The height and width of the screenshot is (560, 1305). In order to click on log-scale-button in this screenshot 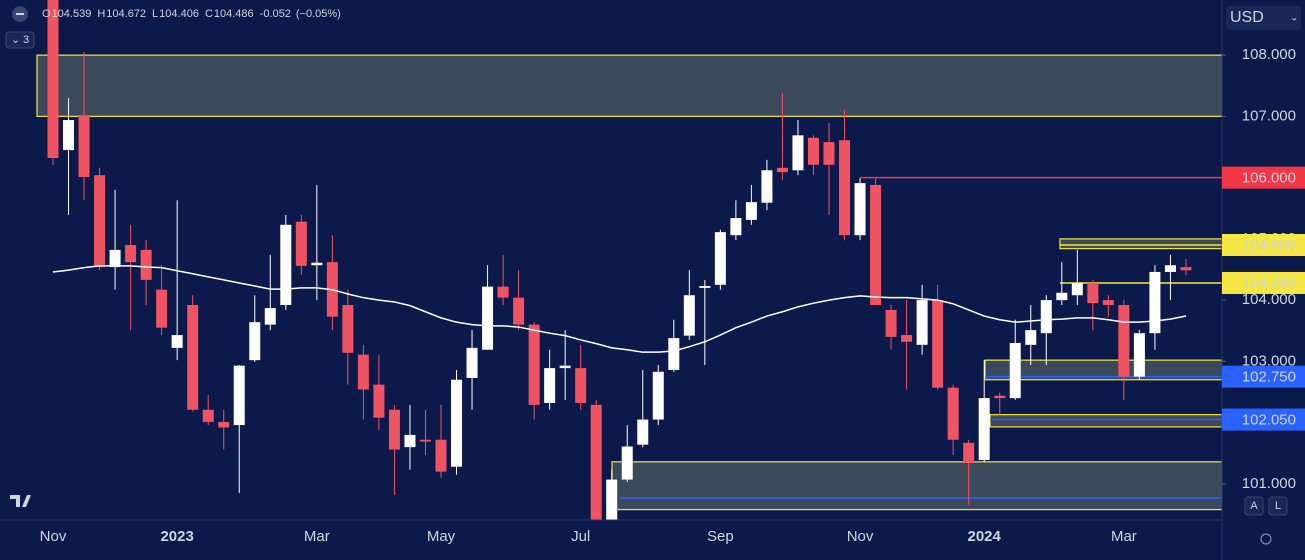, I will do `click(1278, 506)`.